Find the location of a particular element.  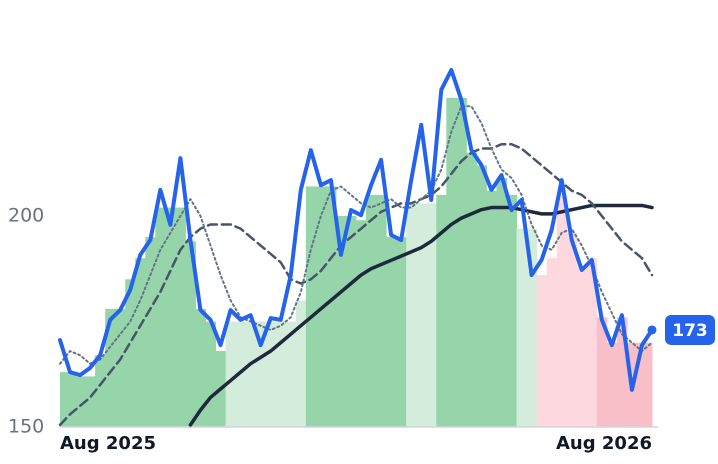

x-tick-label: Aug 2025 is located at coordinates (108, 443).